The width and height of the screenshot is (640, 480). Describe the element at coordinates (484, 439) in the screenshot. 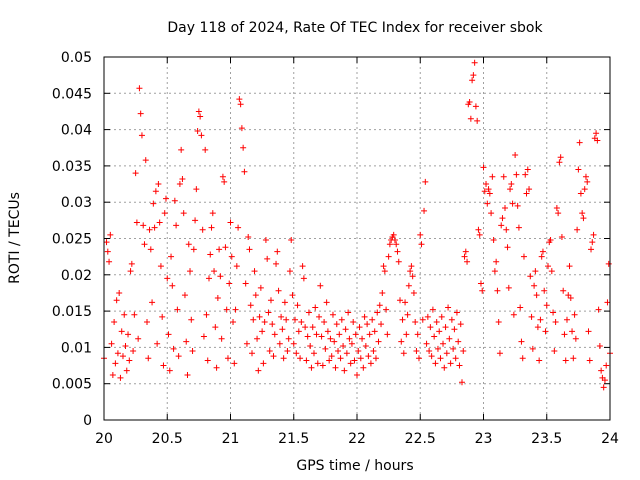

I see `x-tick-label: 23` at that location.